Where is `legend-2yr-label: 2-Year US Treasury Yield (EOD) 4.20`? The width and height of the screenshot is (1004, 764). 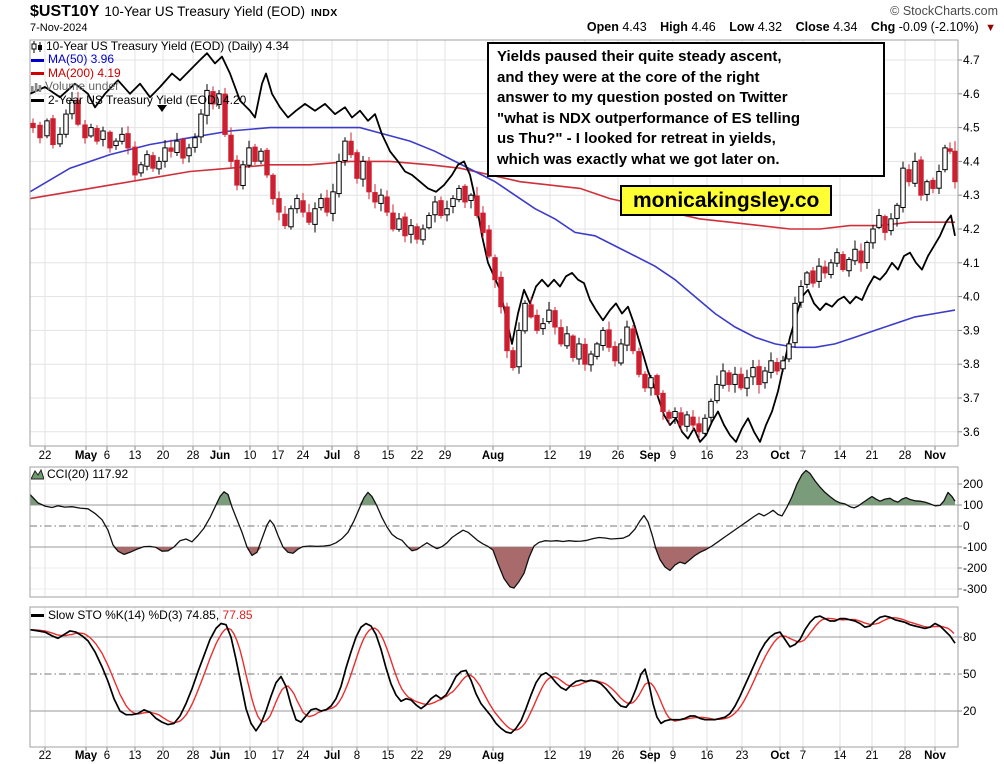 legend-2yr-label: 2-Year US Treasury Yield (EOD) 4.20 is located at coordinates (147, 99).